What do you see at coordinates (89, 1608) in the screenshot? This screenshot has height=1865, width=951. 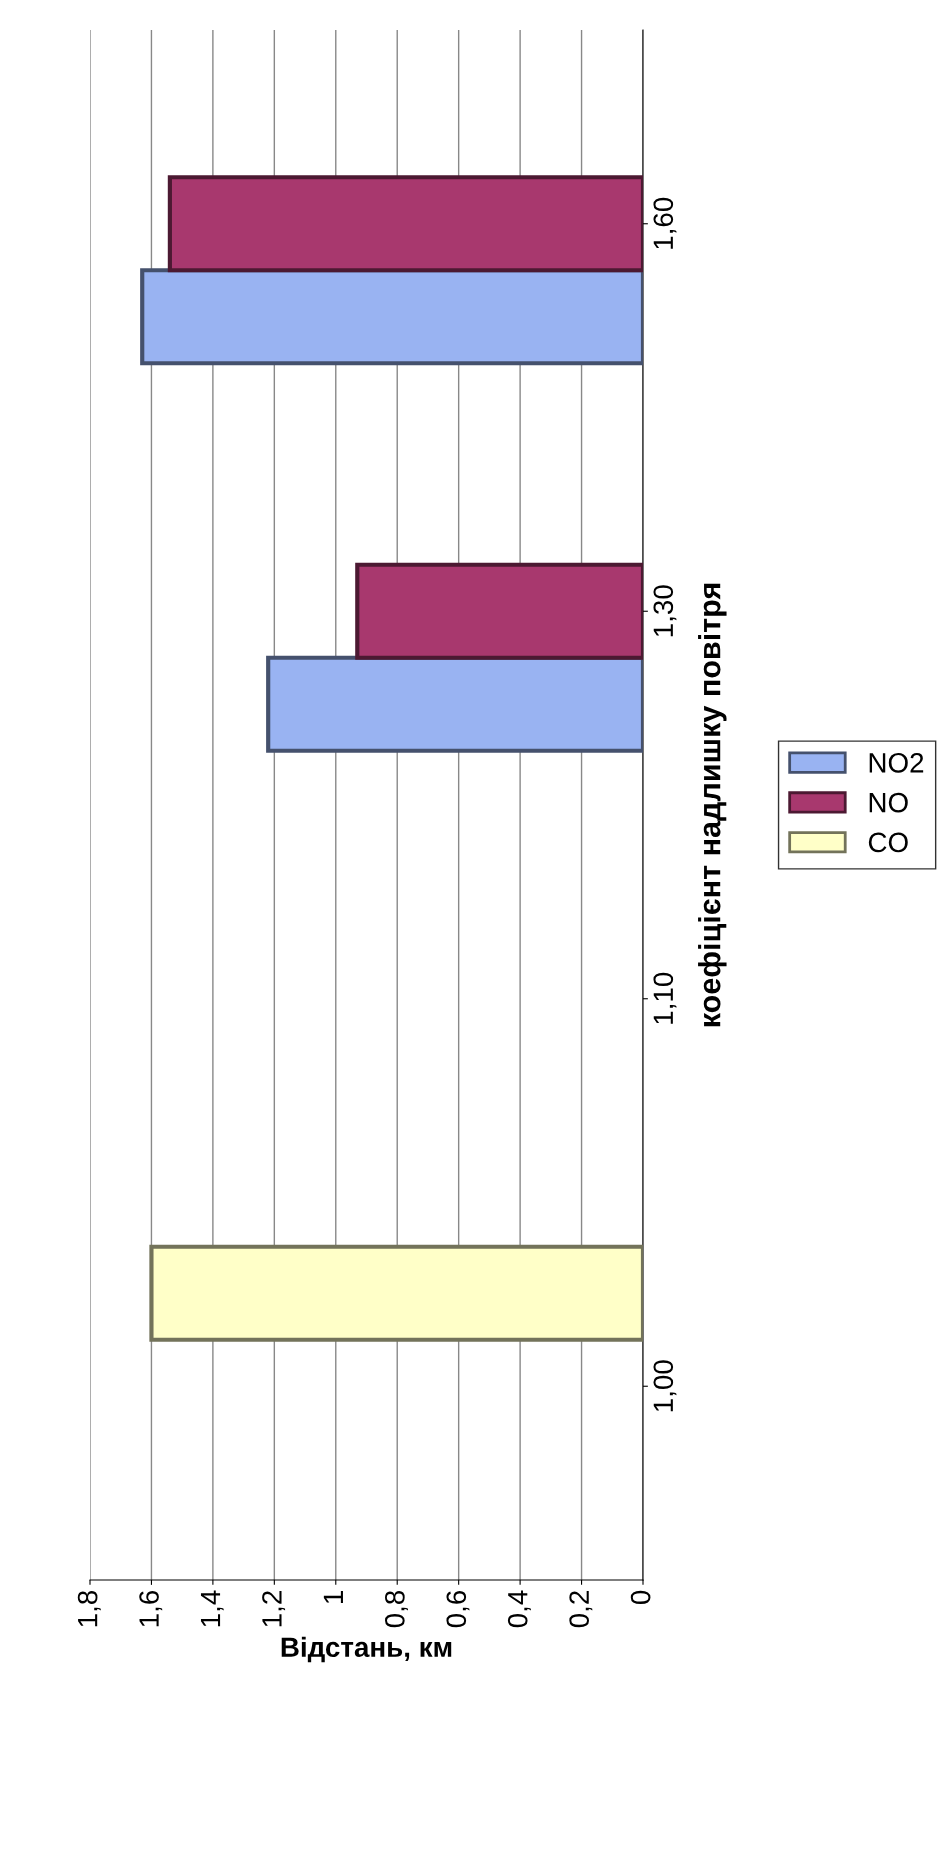 I see `x-tick-label: 1,8` at bounding box center [89, 1608].